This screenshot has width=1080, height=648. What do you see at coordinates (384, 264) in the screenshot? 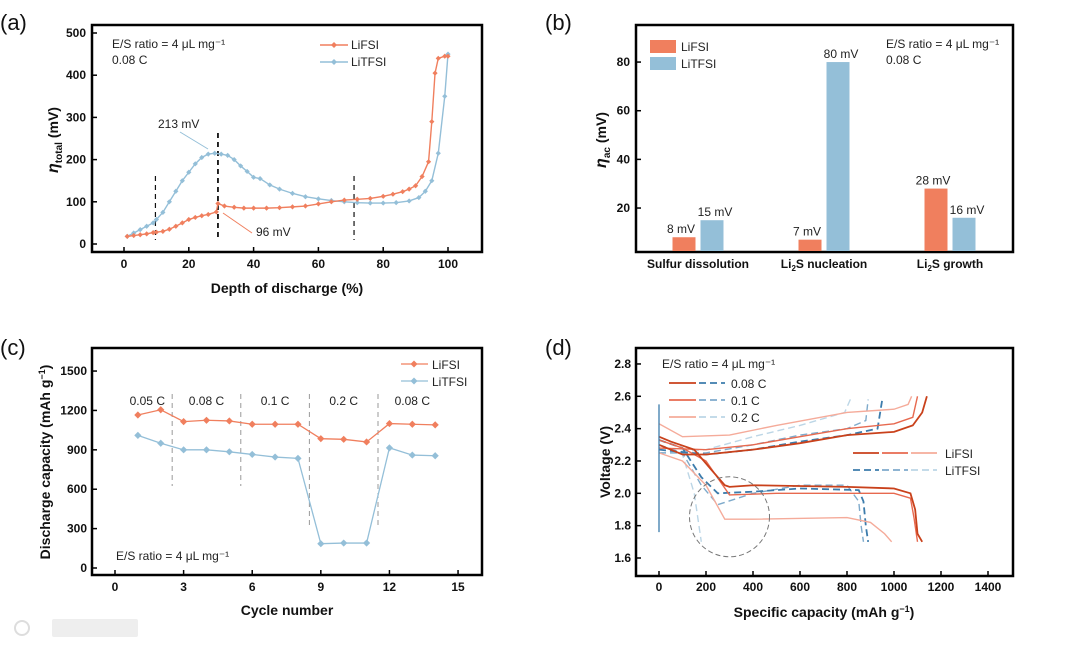
I see `x-tick-label-a: 80` at bounding box center [384, 264].